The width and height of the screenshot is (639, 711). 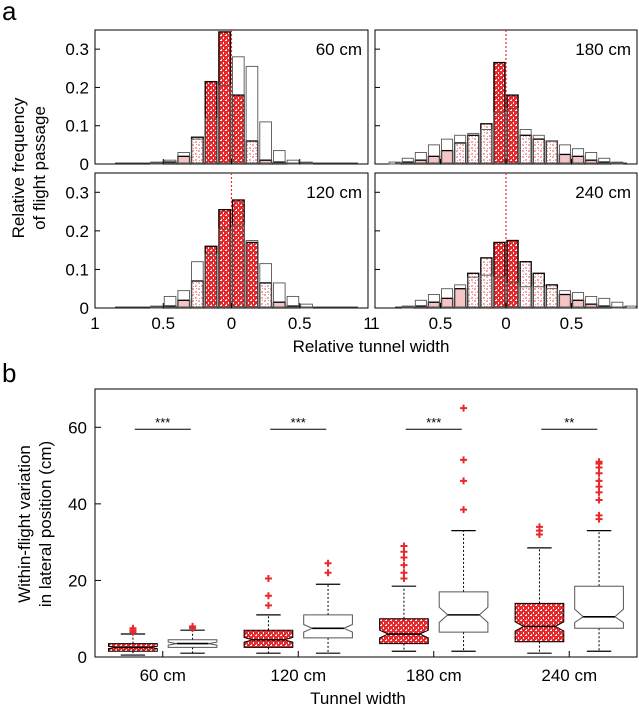 What do you see at coordinates (9, 13) in the screenshot?
I see `panel-a-letter: a` at bounding box center [9, 13].